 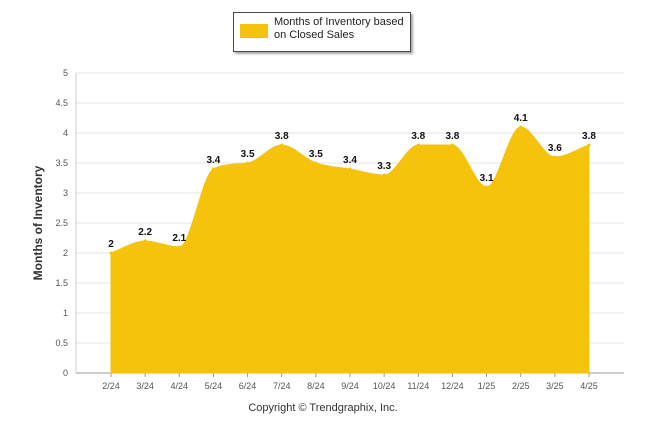 I want to click on x-tick-label: 6/24, so click(x=248, y=386).